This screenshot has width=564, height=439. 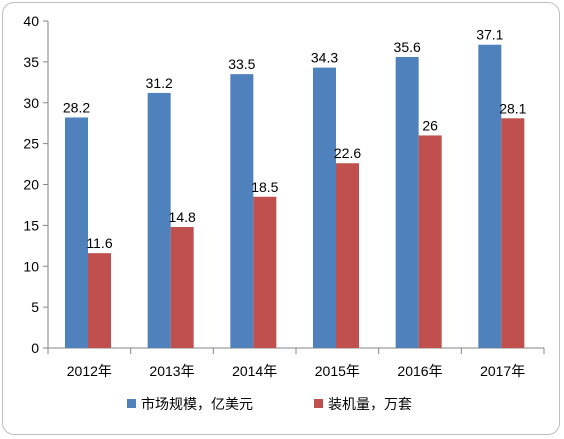 I want to click on data-label: 26, so click(x=430, y=125).